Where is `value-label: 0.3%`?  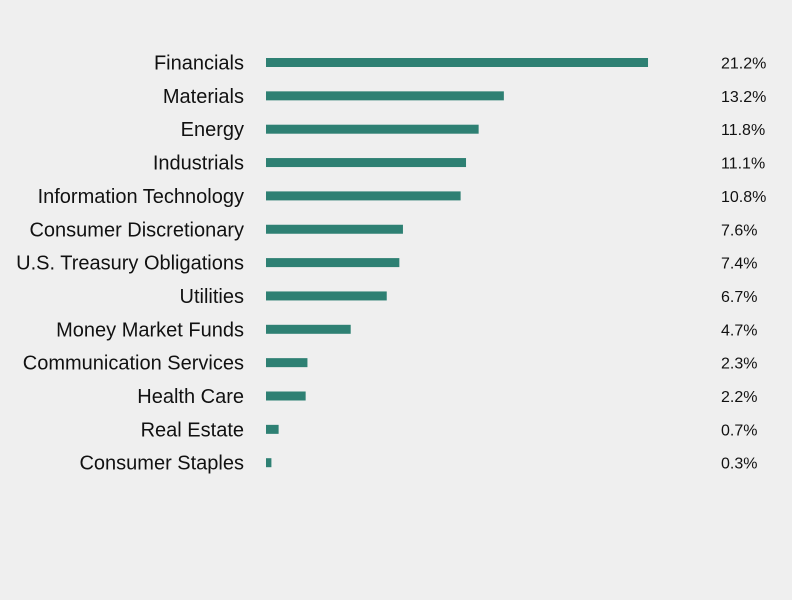 value-label: 0.3% is located at coordinates (739, 464).